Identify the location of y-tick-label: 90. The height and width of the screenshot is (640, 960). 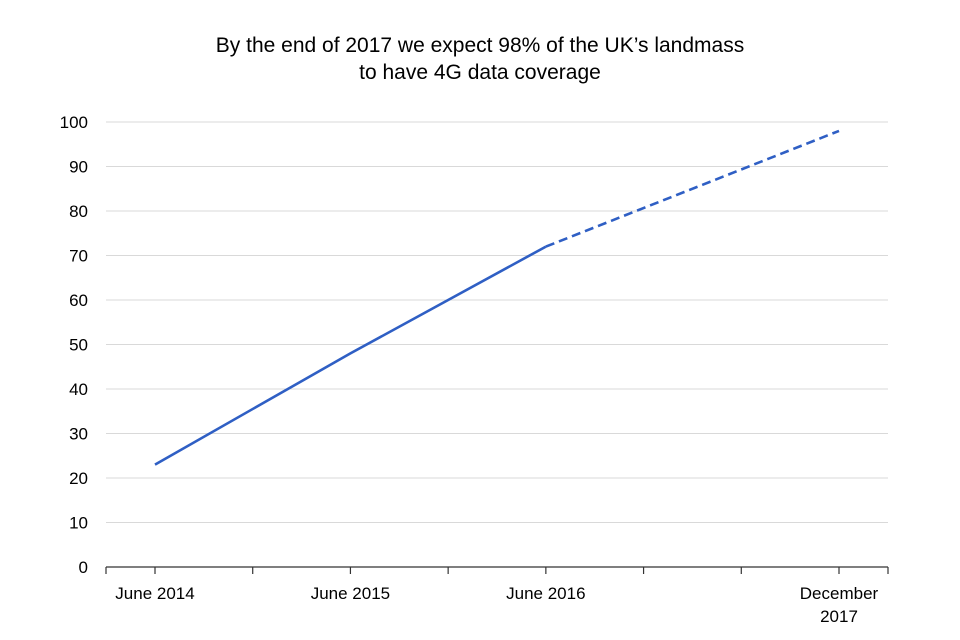
(78, 167).